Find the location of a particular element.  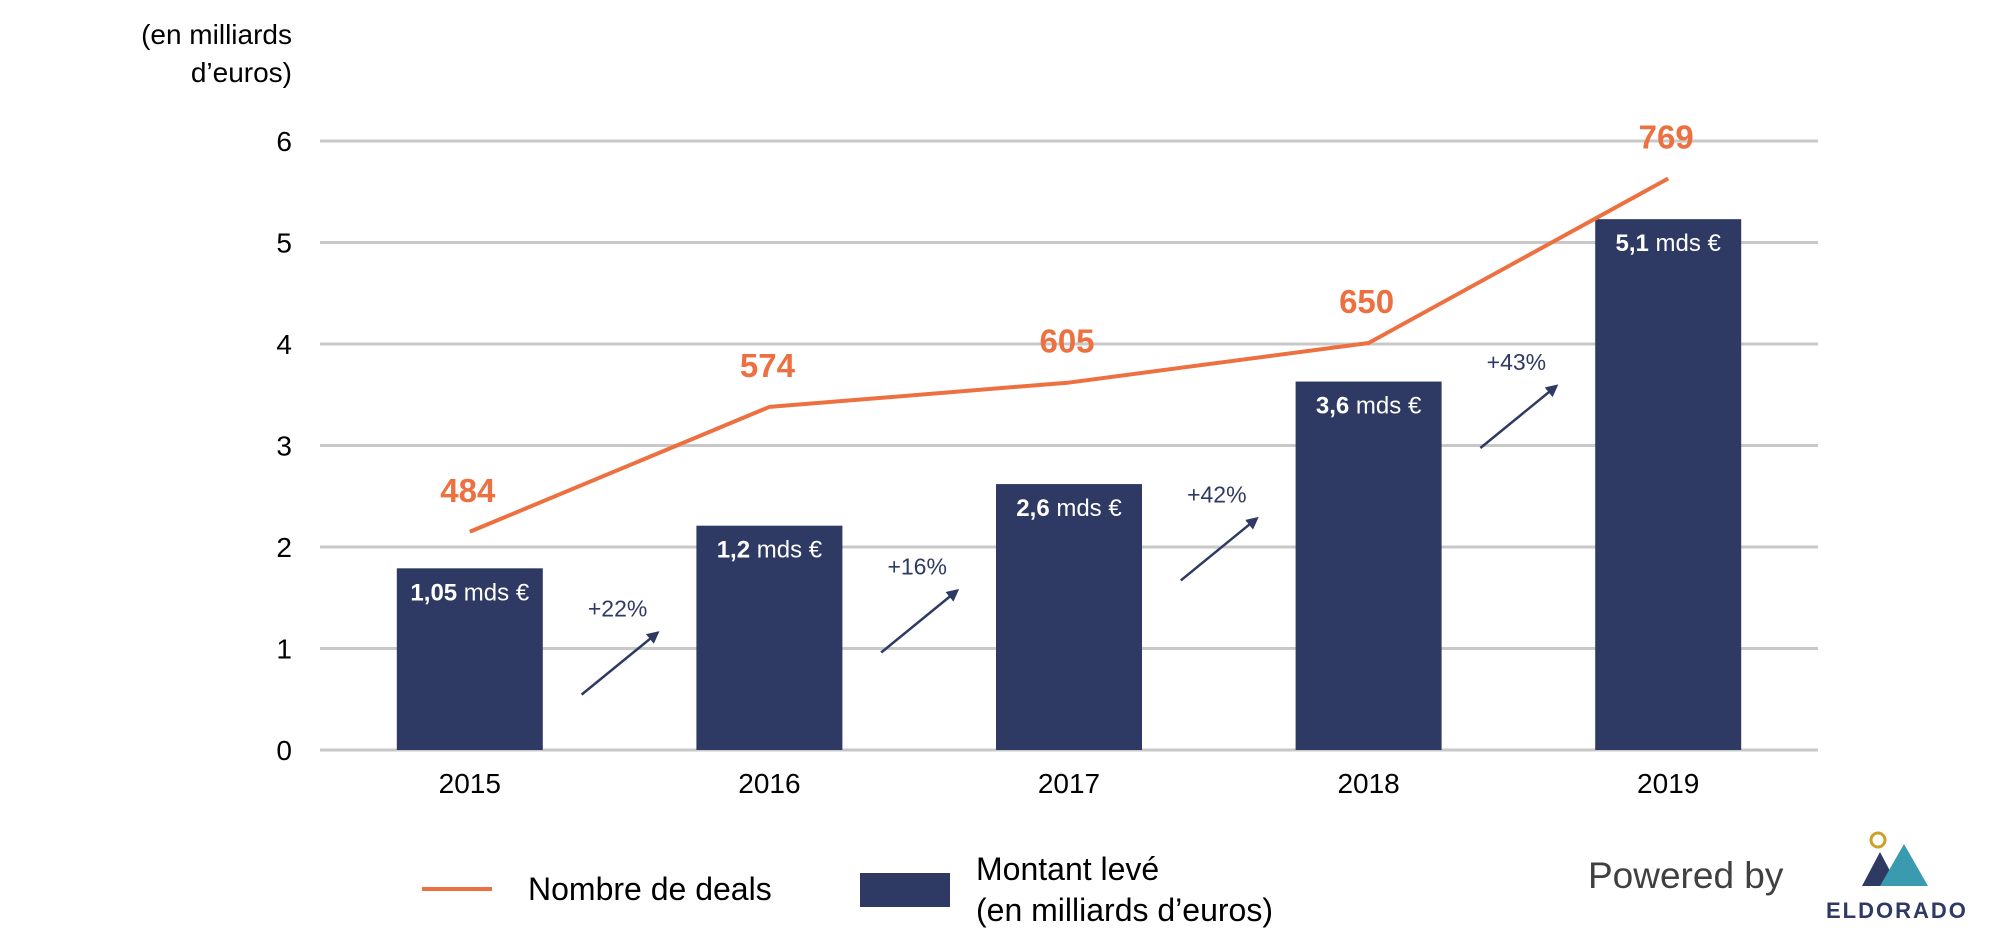

legend-bar-label-line1: Montant levé is located at coordinates (1067, 869).